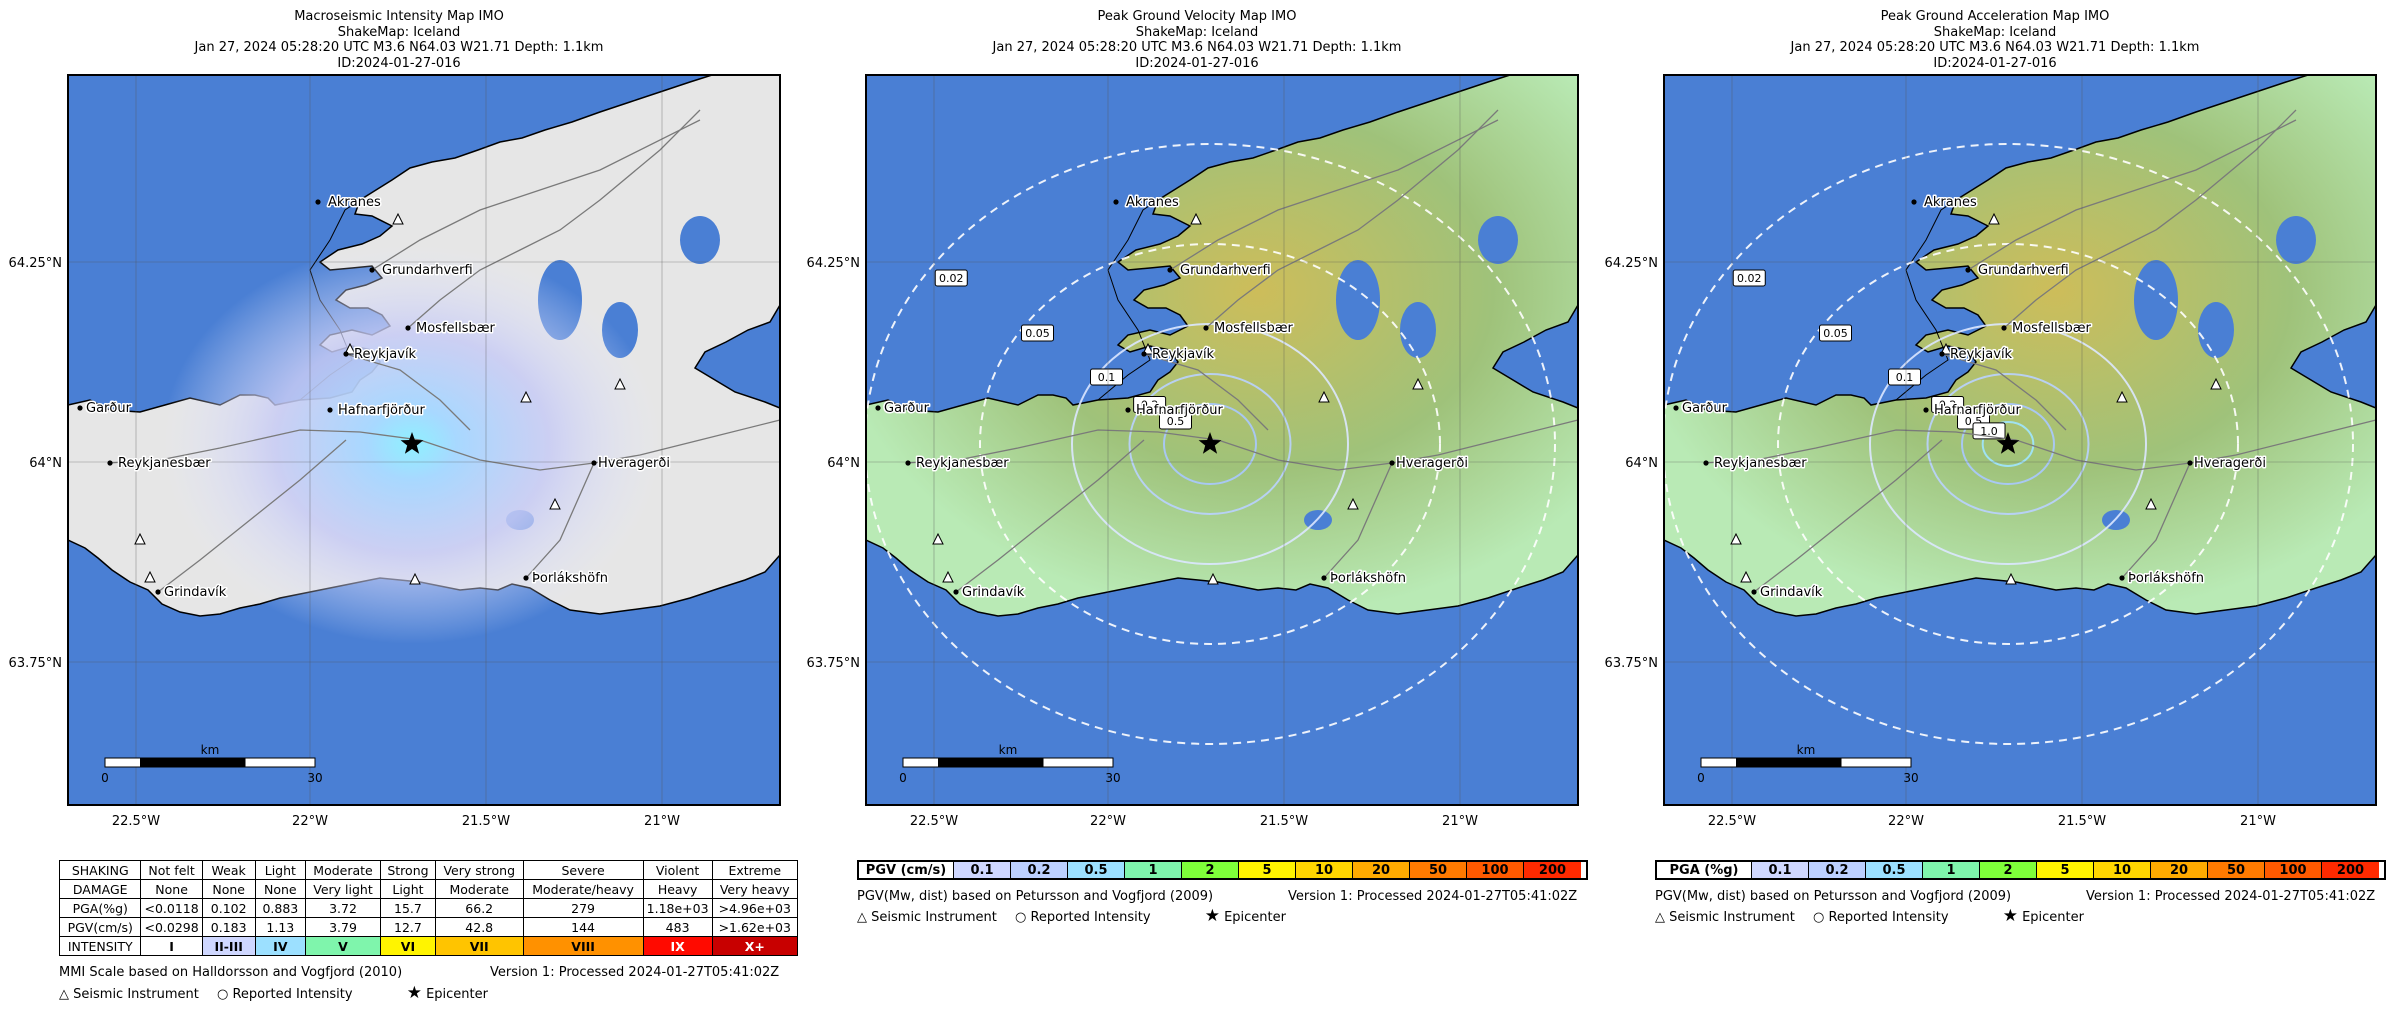  I want to click on star-icon: ★, so click(2010, 916).